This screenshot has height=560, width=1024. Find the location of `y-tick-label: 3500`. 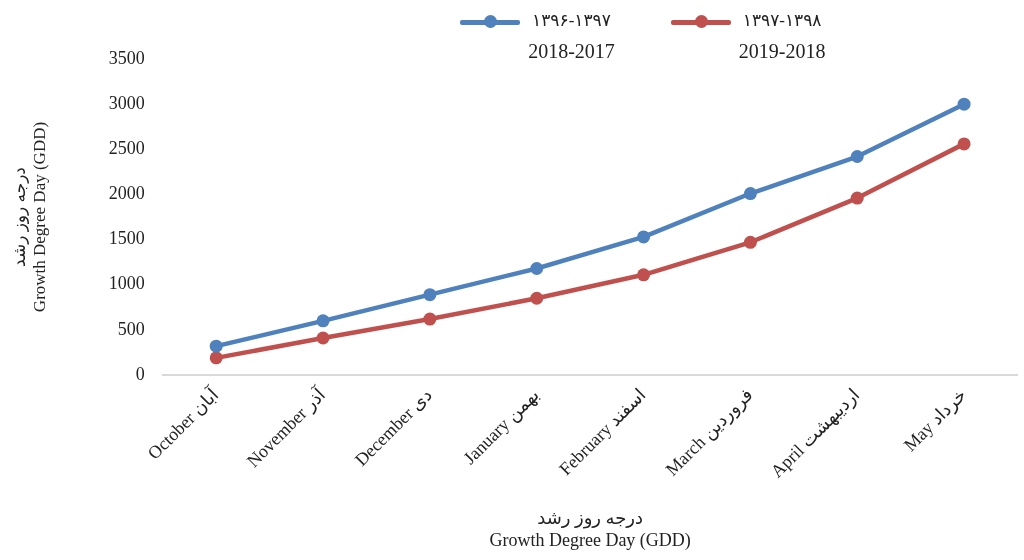

y-tick-label: 3500 is located at coordinates (126, 57).